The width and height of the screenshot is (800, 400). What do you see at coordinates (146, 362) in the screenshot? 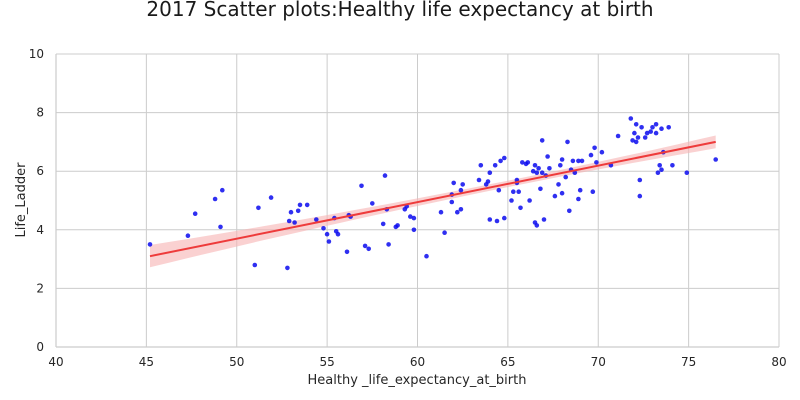
I see `x-tick-label: 45` at bounding box center [146, 362].